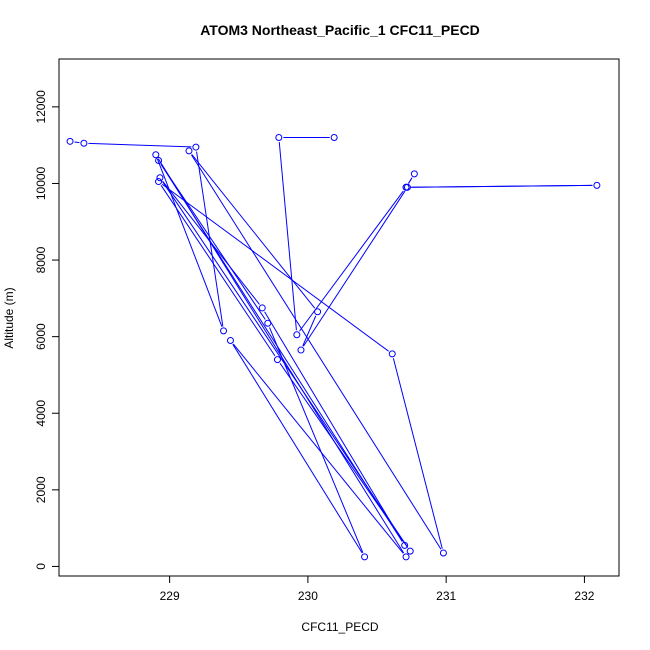  What do you see at coordinates (41, 489) in the screenshot?
I see `y-tick-label: 2000` at bounding box center [41, 489].